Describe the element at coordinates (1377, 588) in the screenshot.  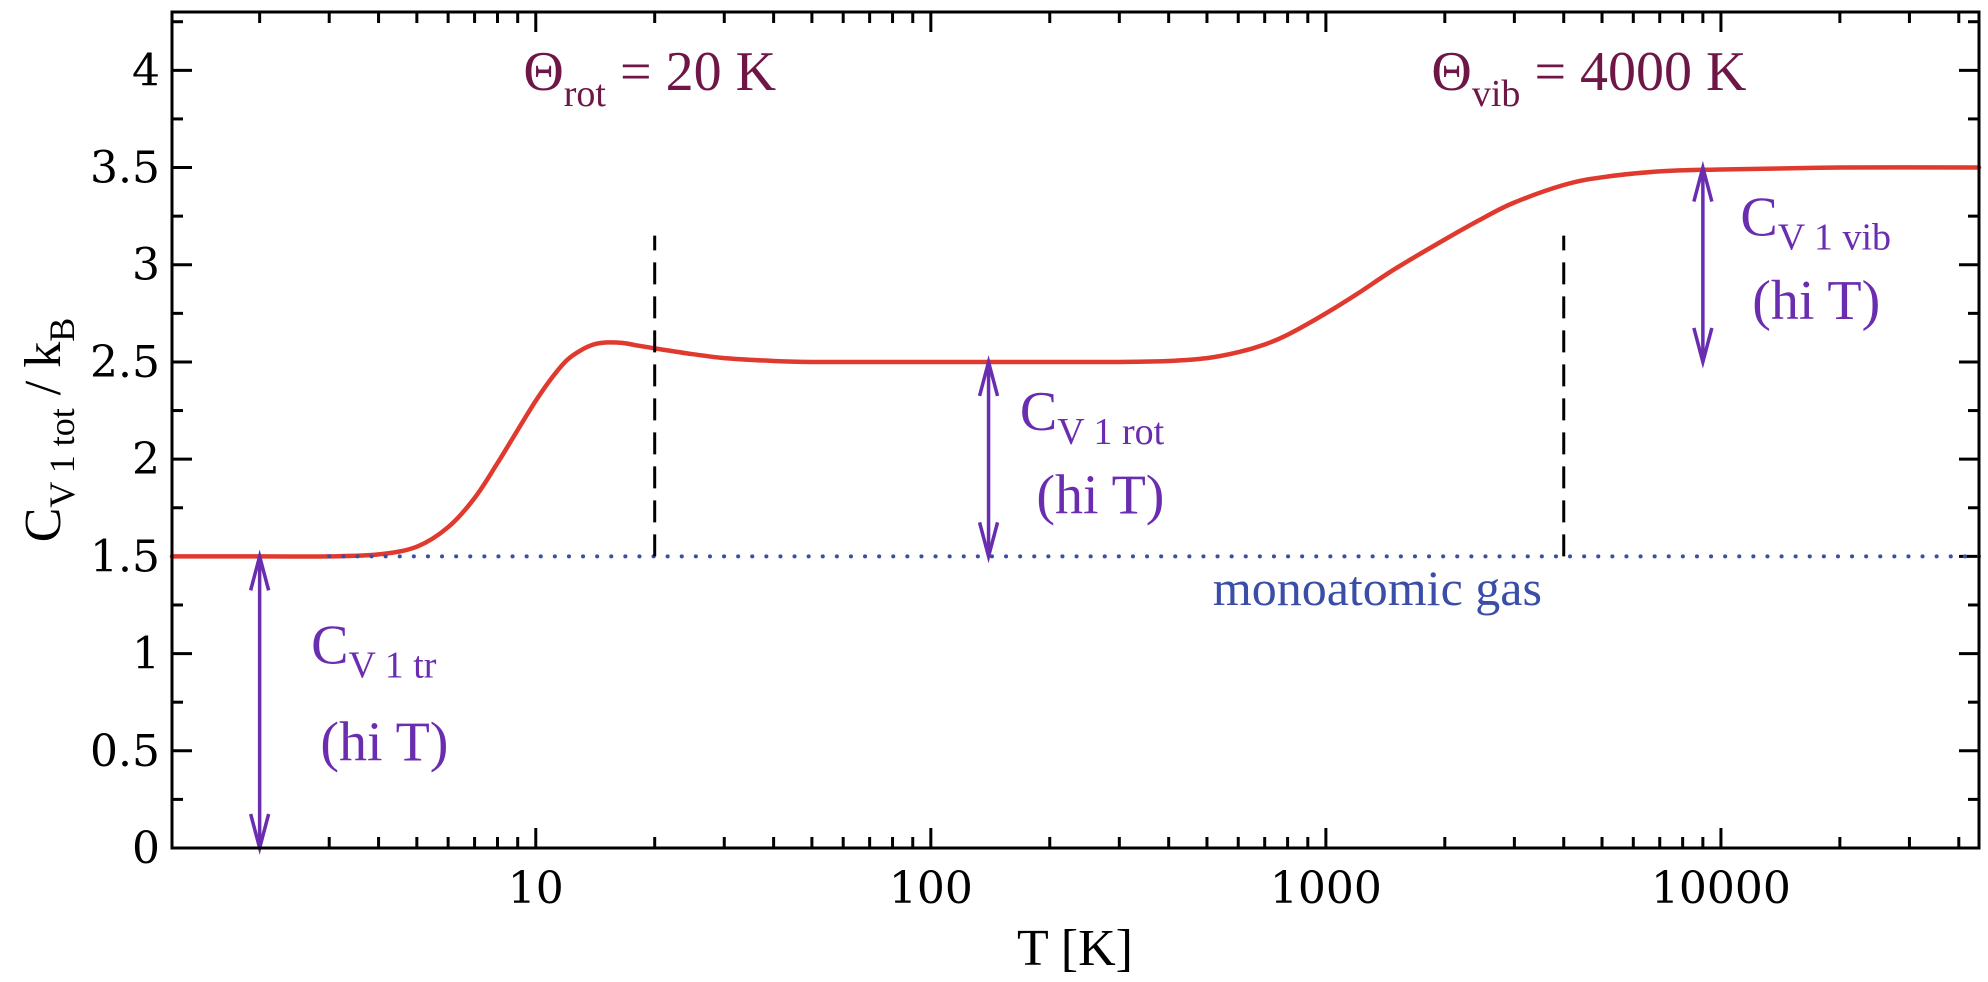
I see `monoatomic-gas-label: monoatomic gas` at that location.